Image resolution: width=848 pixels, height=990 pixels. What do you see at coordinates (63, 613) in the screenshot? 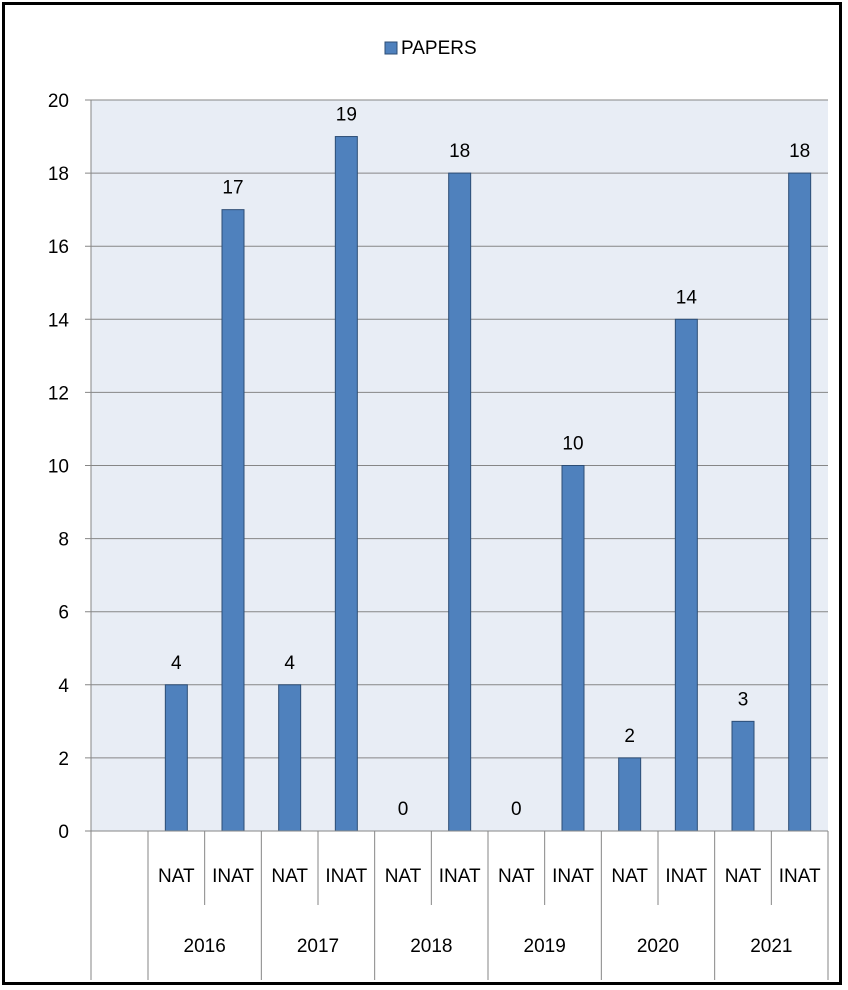
I see `y-tick-label: 6` at bounding box center [63, 613].